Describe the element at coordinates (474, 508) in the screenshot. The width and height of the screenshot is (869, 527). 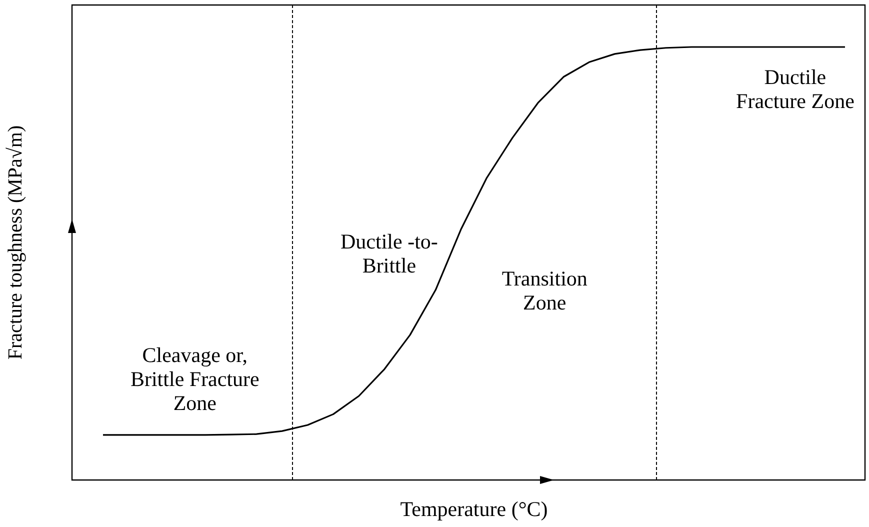
I see `x-axis-title: Temperature (°C)` at that location.